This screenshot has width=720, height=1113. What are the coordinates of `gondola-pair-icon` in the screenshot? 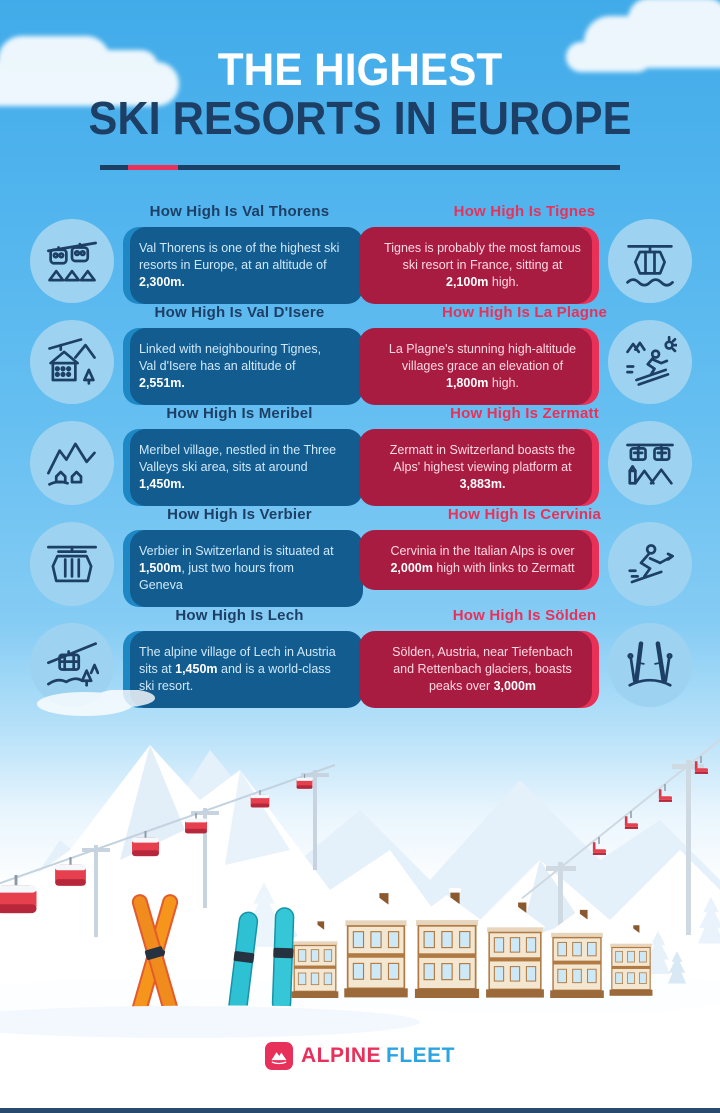 It's located at (72, 261).